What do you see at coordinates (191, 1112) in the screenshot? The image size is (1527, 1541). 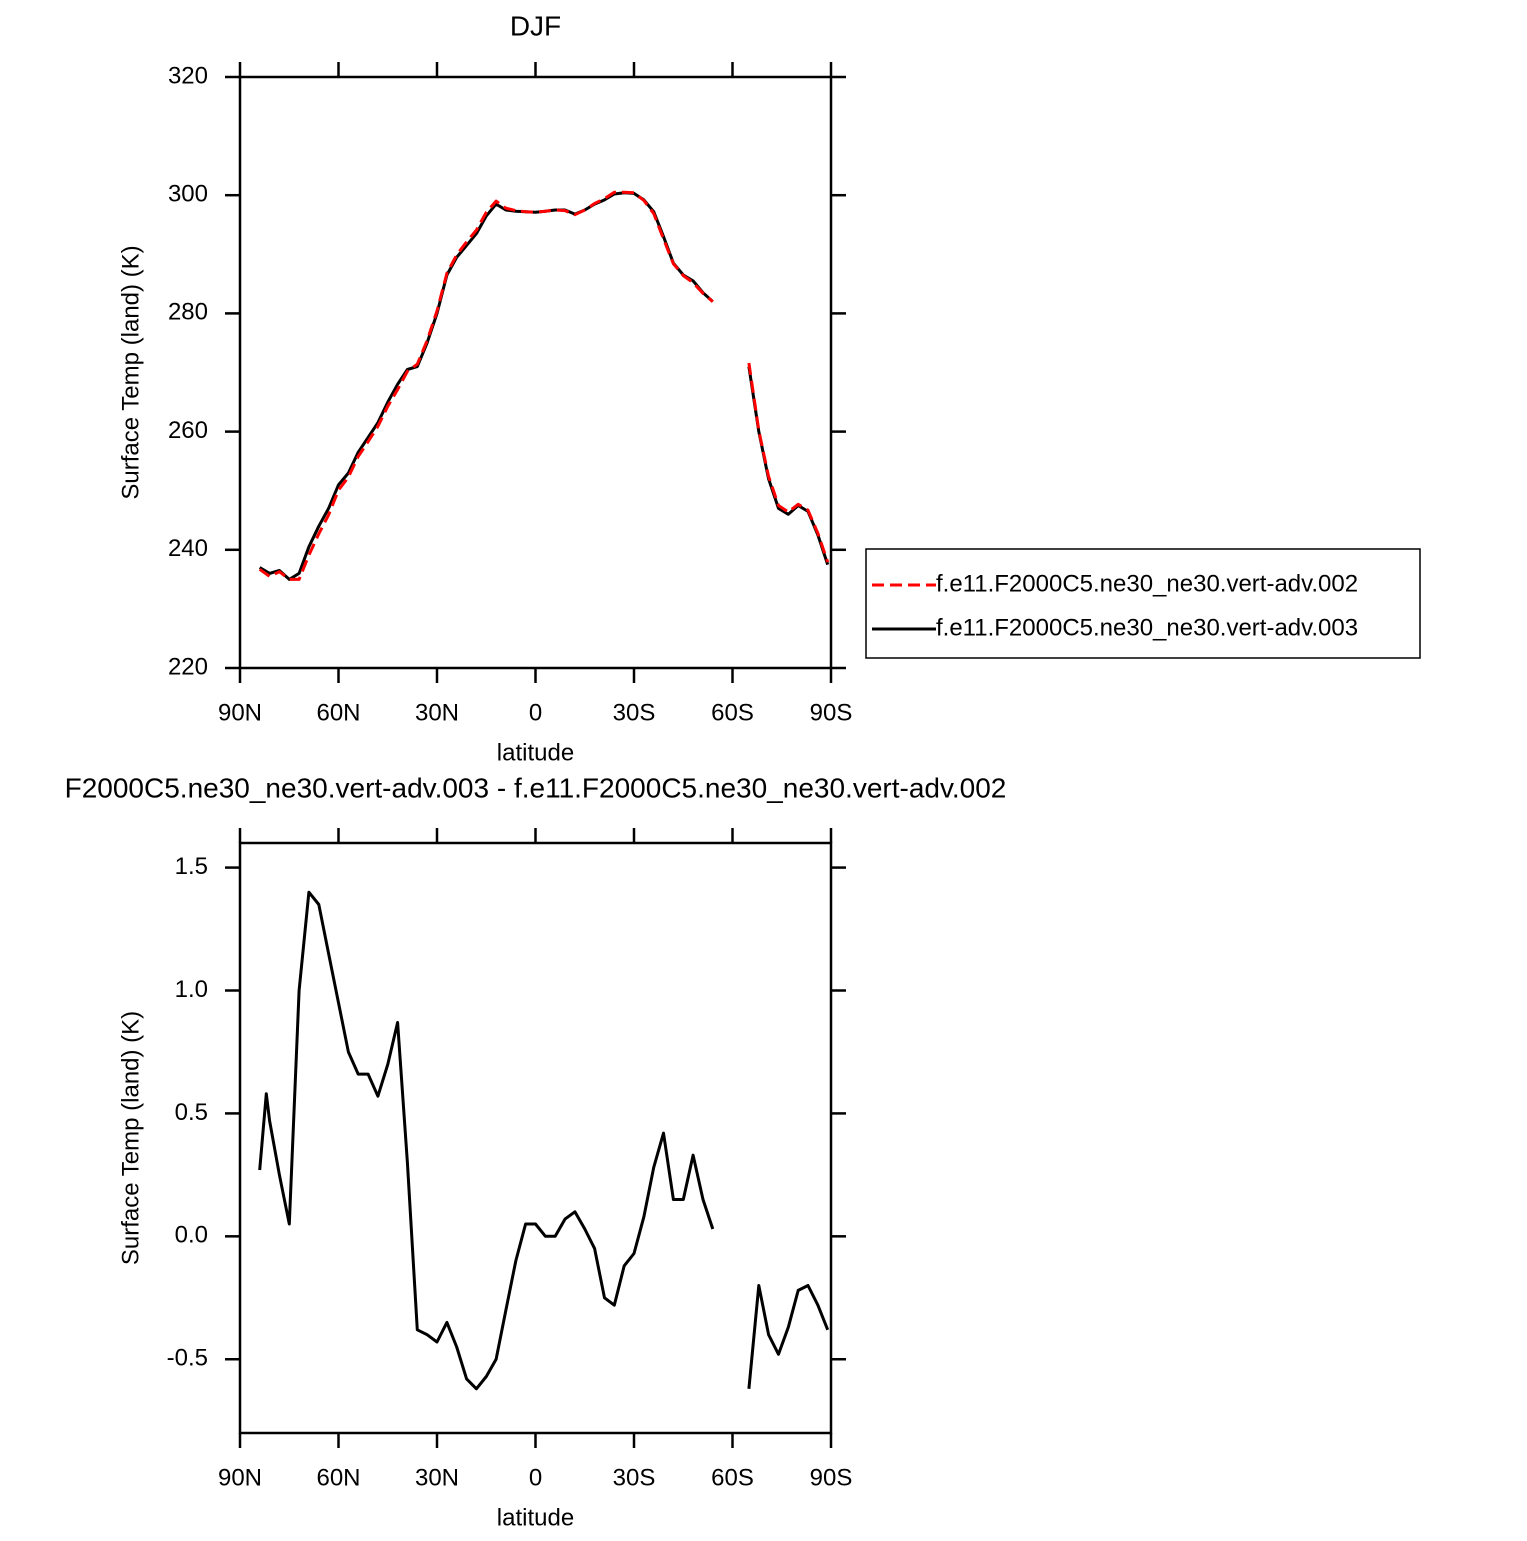 I see `y-tick-label: 0.5` at bounding box center [191, 1112].